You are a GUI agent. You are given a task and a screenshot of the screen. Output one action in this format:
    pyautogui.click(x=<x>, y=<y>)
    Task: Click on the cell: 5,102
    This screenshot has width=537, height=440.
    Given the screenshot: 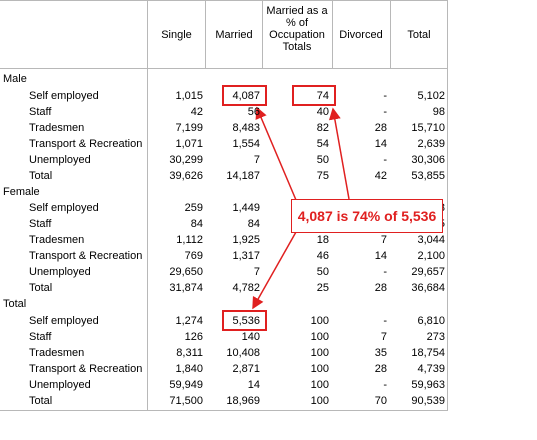 What is the action you would take?
    pyautogui.click(x=431, y=95)
    